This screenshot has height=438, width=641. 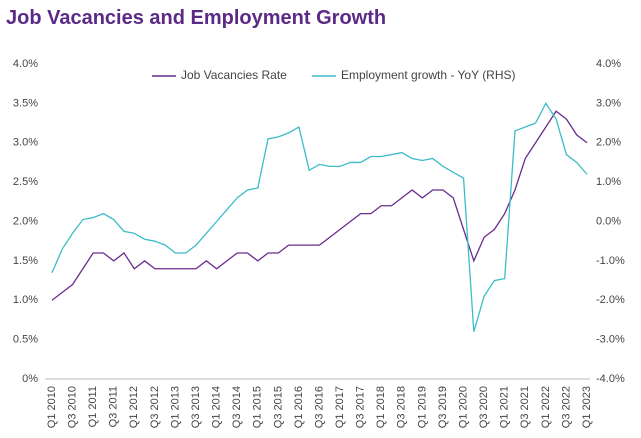 What do you see at coordinates (546, 407) in the screenshot?
I see `x-tick-label: Q1 2022` at bounding box center [546, 407].